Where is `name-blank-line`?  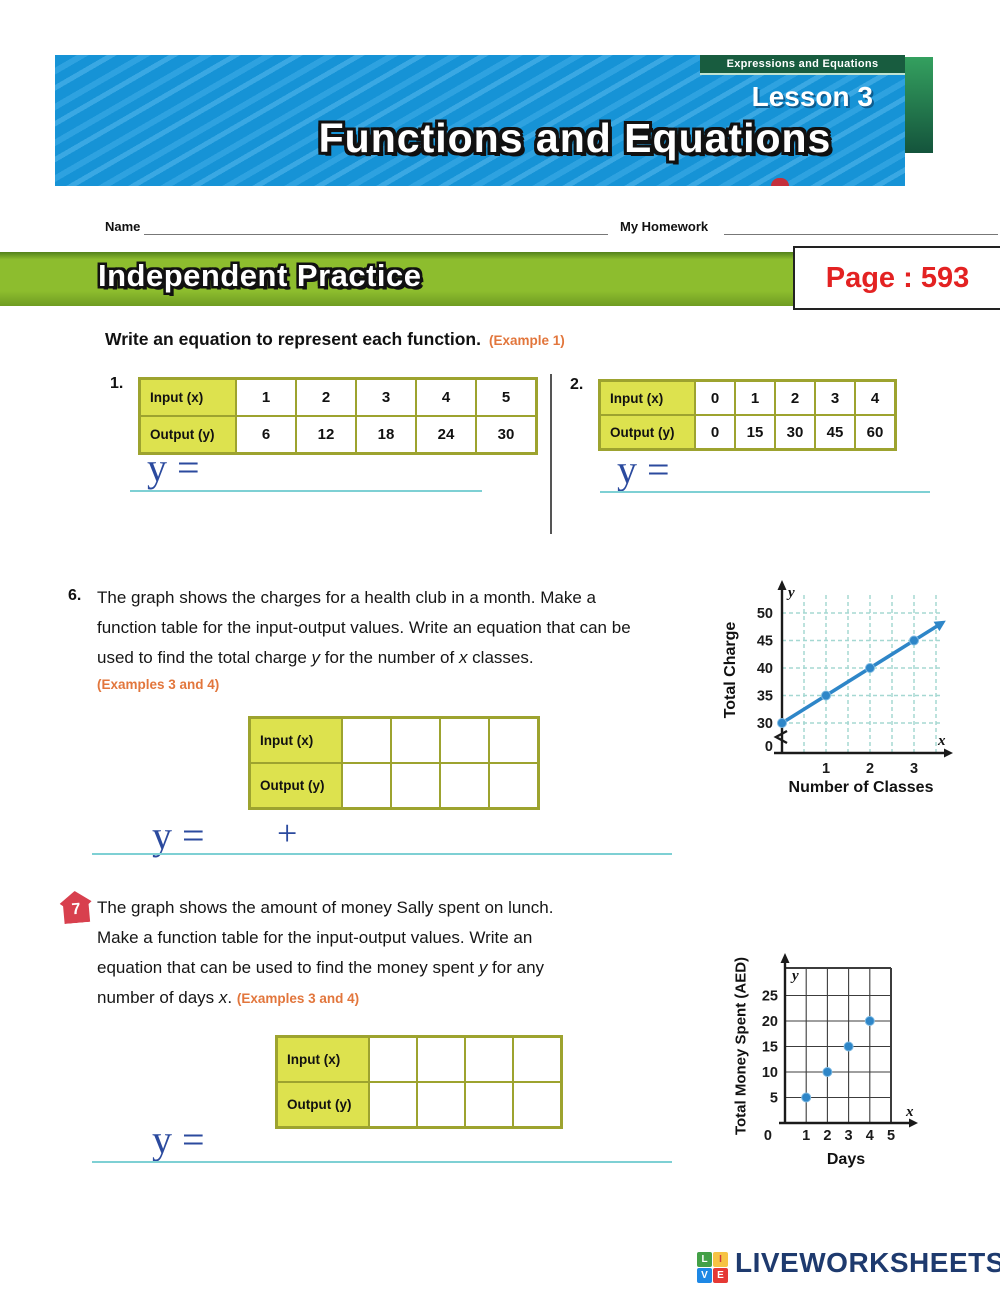 name-blank-line is located at coordinates (376, 234).